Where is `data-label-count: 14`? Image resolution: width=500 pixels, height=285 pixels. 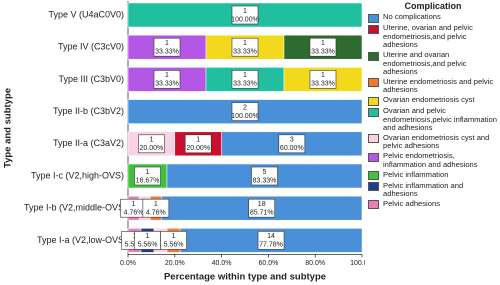 data-label-count: 14 is located at coordinates (271, 236).